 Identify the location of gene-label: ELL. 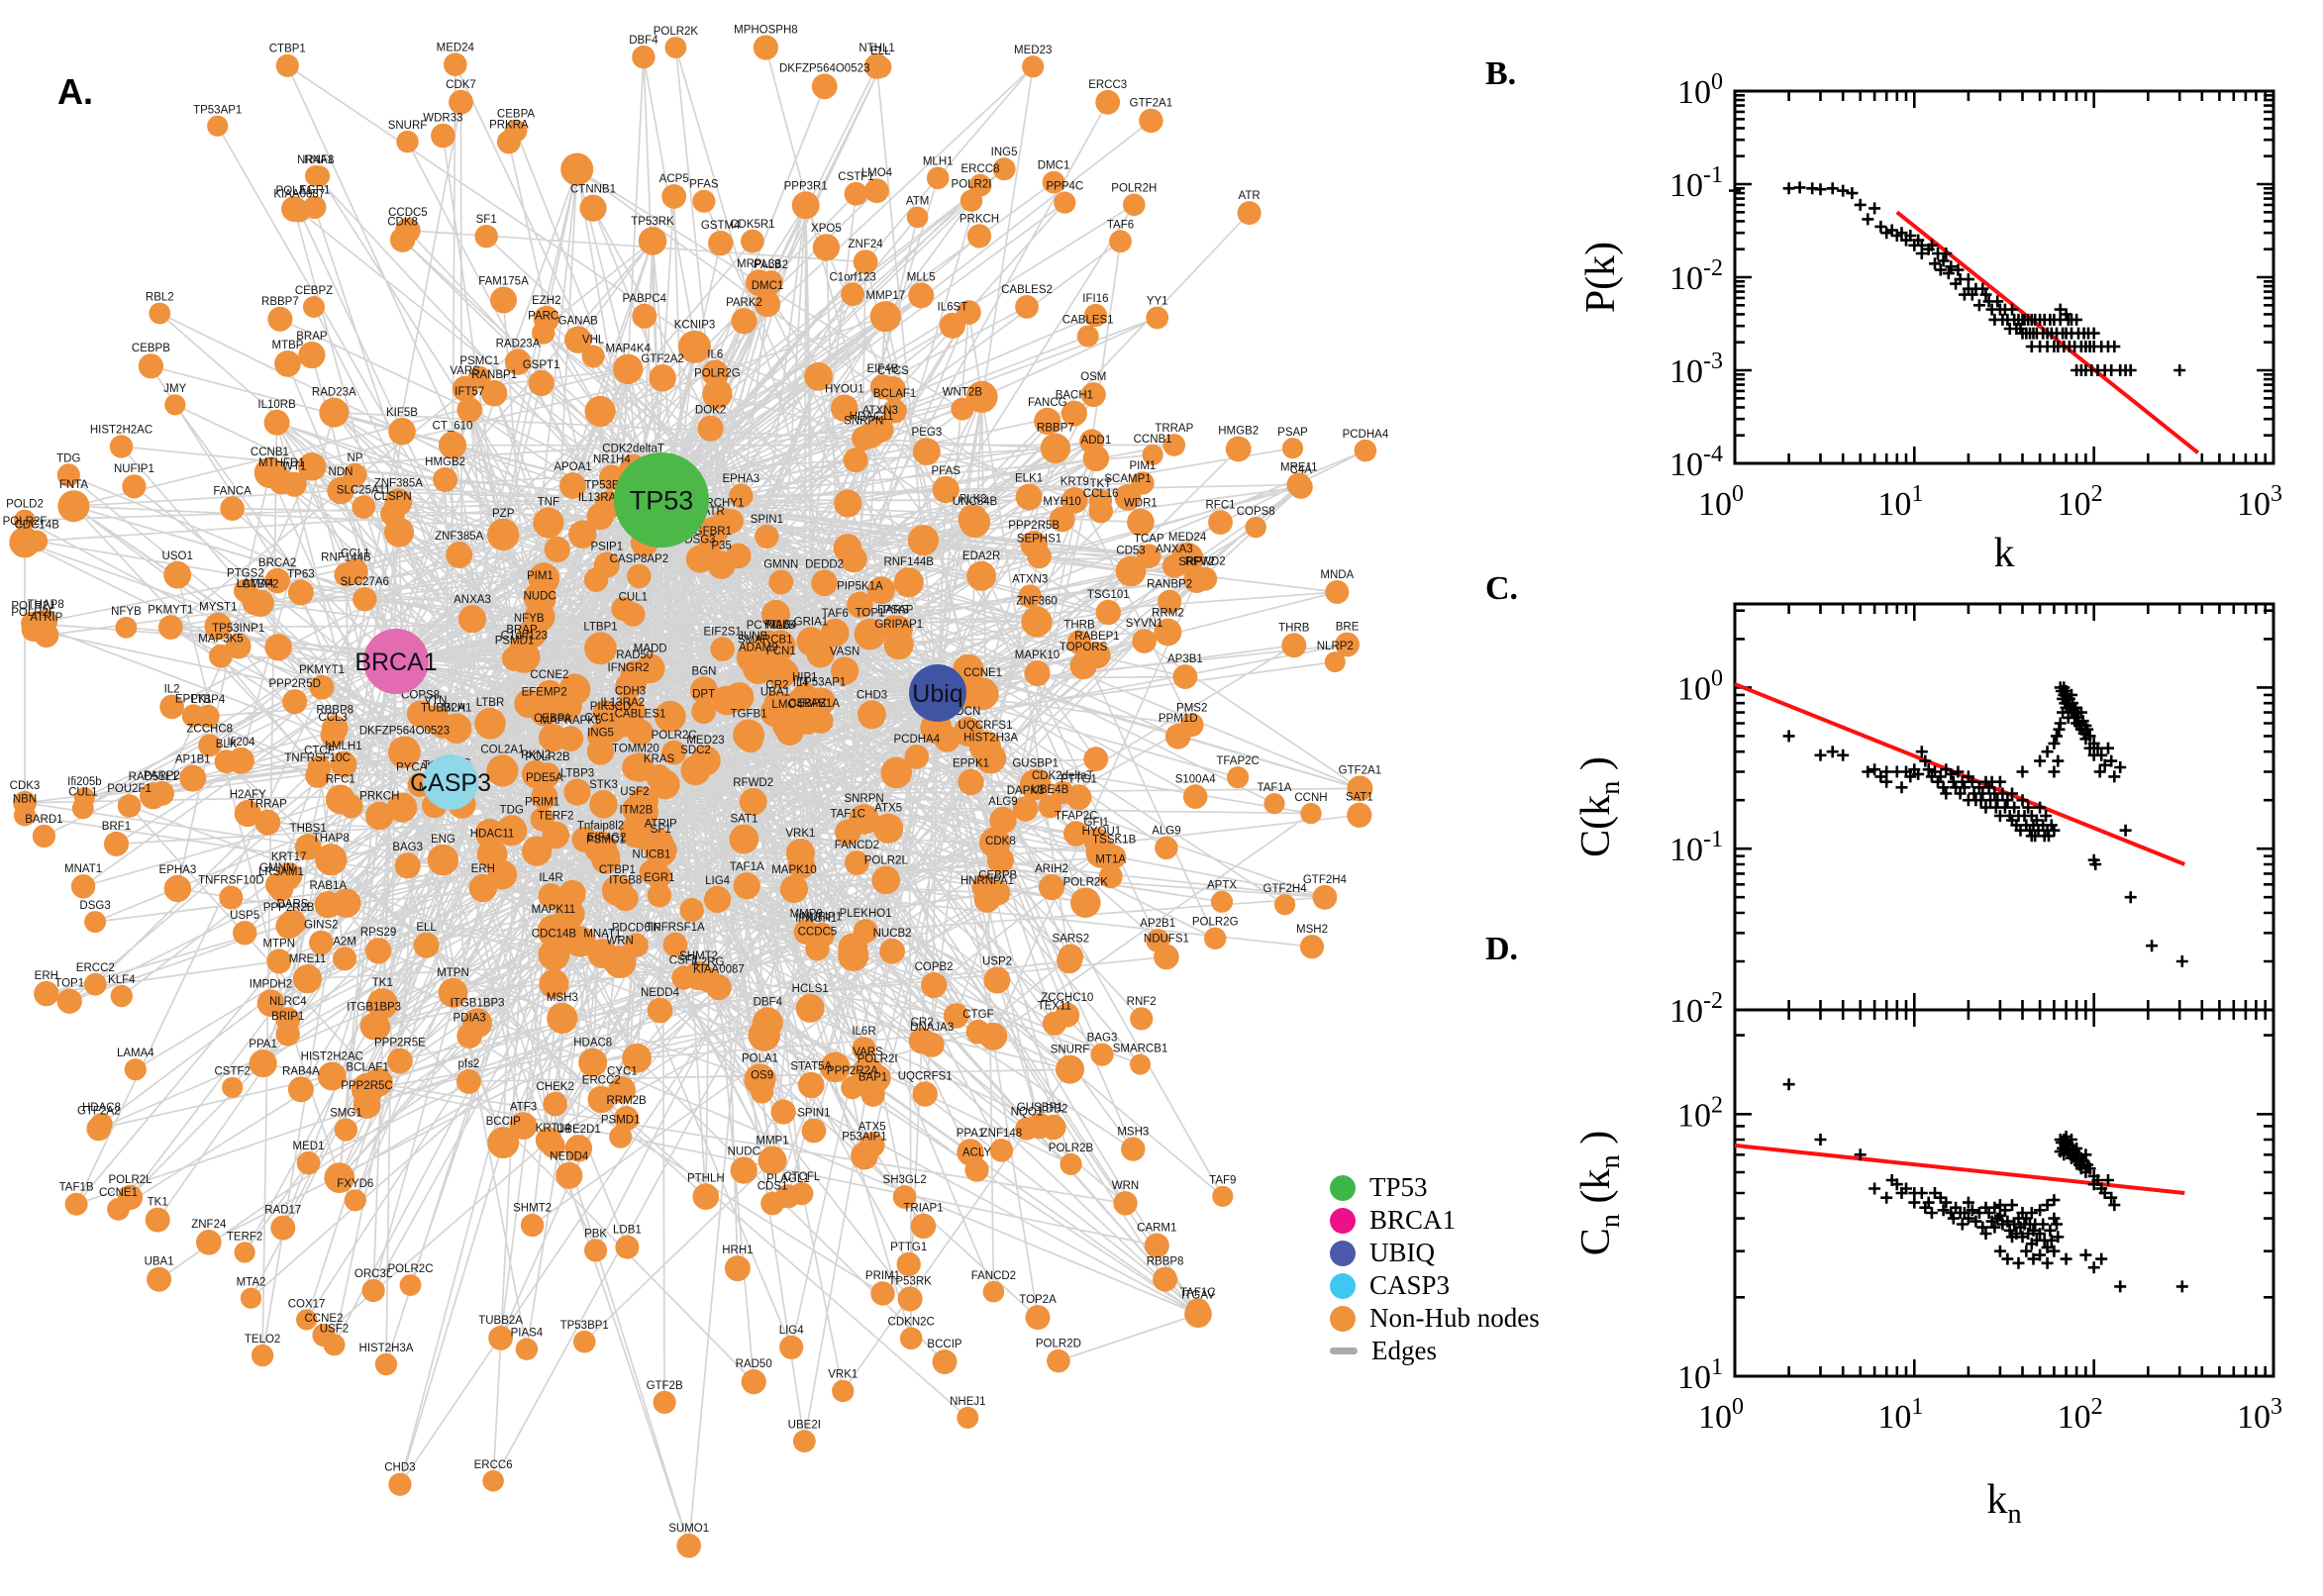
(881, 51).